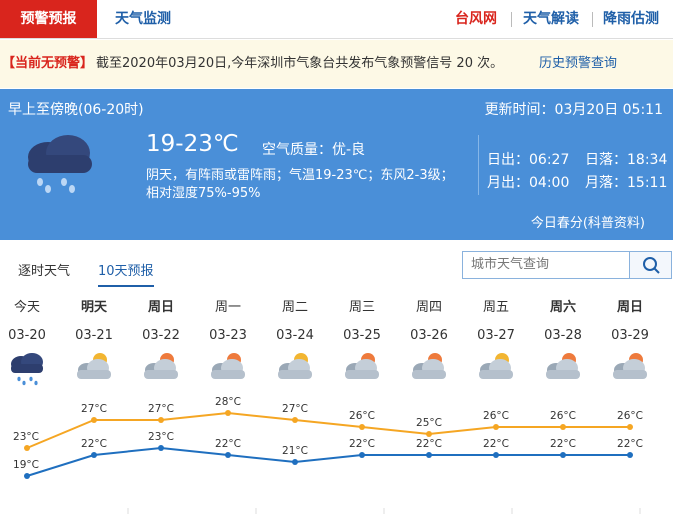 The image size is (673, 514). What do you see at coordinates (362, 335) in the screenshot?
I see `date-label: 03-25` at bounding box center [362, 335].